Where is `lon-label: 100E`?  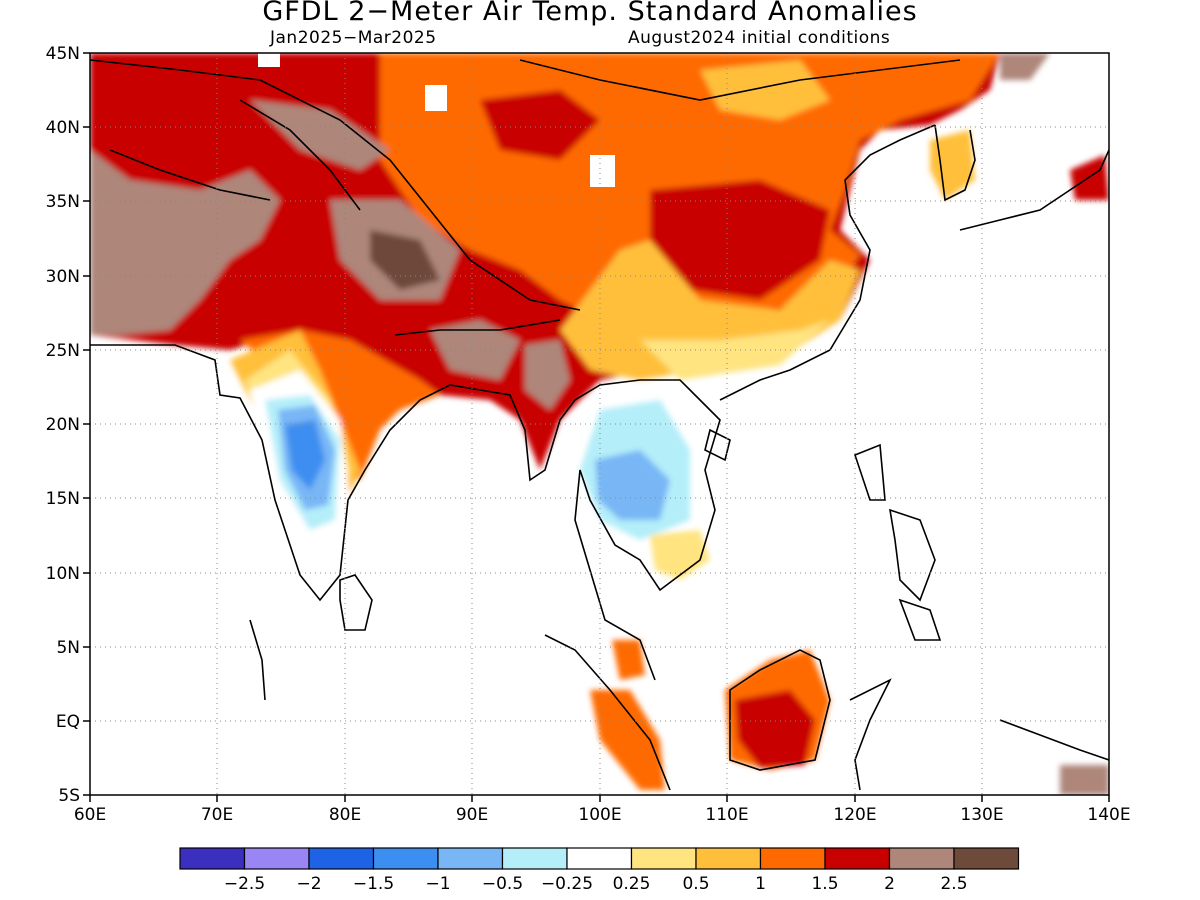
lon-label: 100E is located at coordinates (599, 815).